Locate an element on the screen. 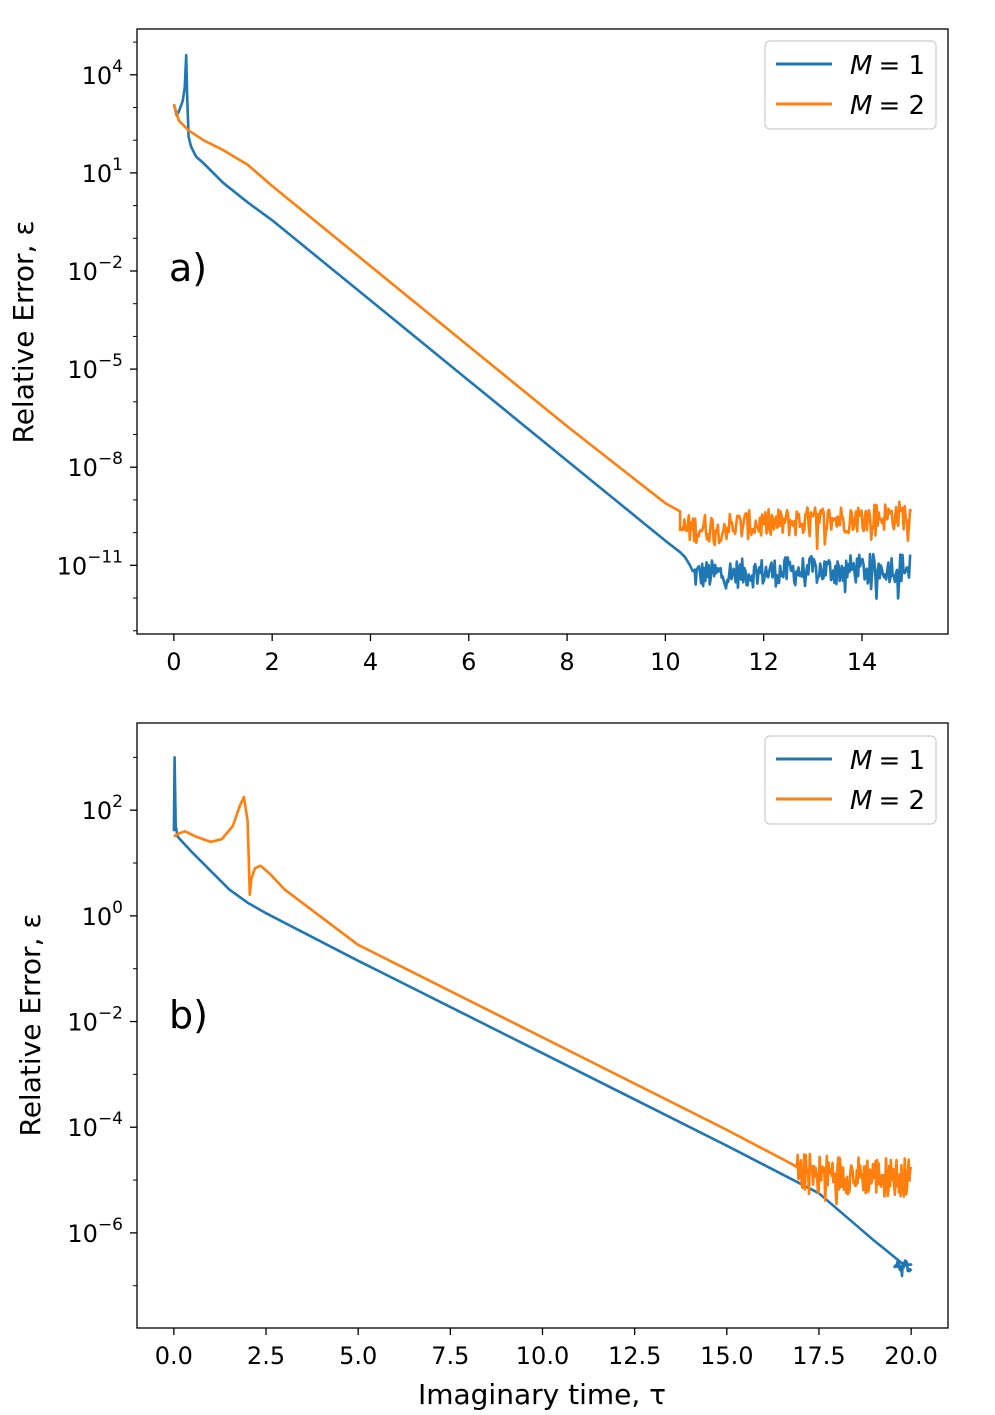 This screenshot has width=995, height=1415. x-tick-label: 0.0 is located at coordinates (174, 1356).